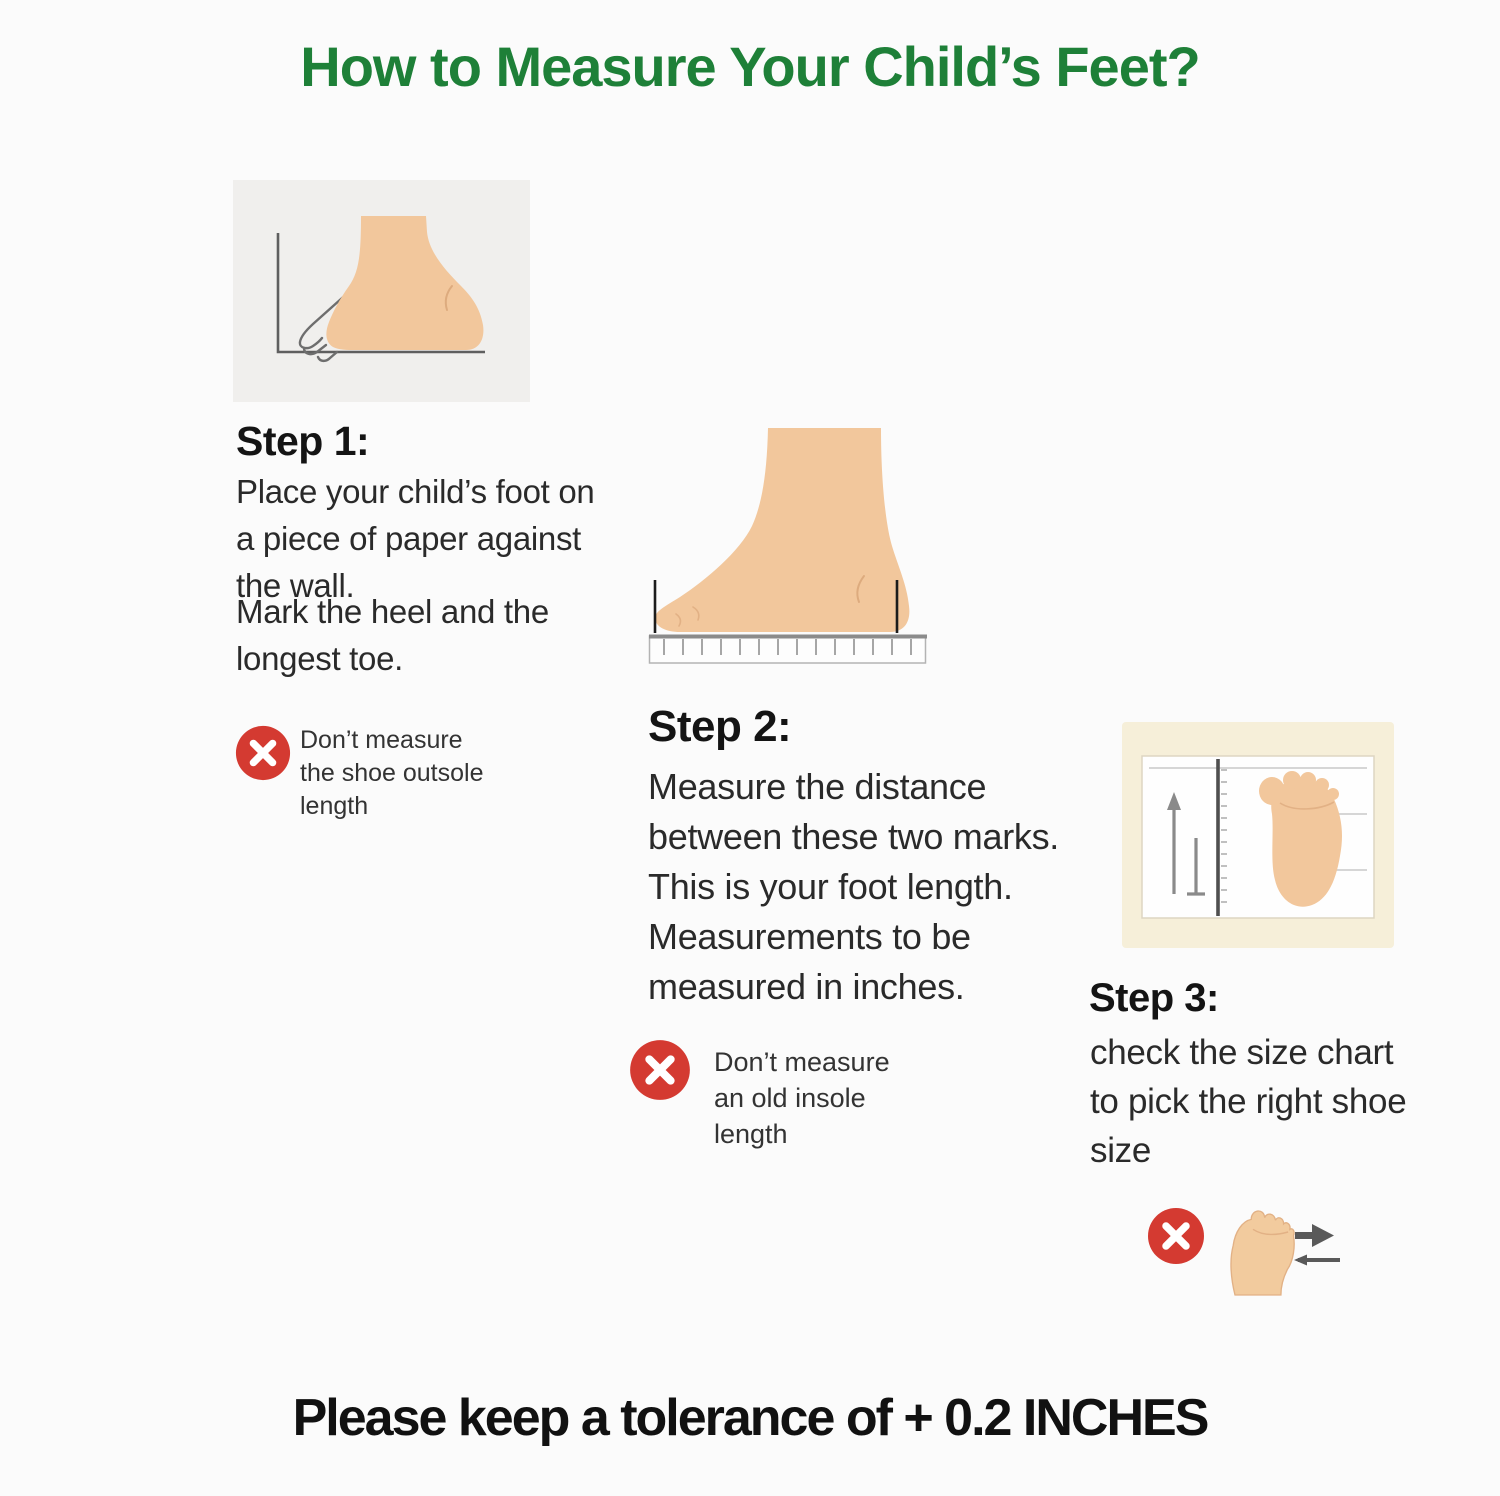 Image resolution: width=1500 pixels, height=1496 pixels. Describe the element at coordinates (392, 773) in the screenshot. I see `step1-warning-text: Don’t measure the shoe outsole length` at that location.